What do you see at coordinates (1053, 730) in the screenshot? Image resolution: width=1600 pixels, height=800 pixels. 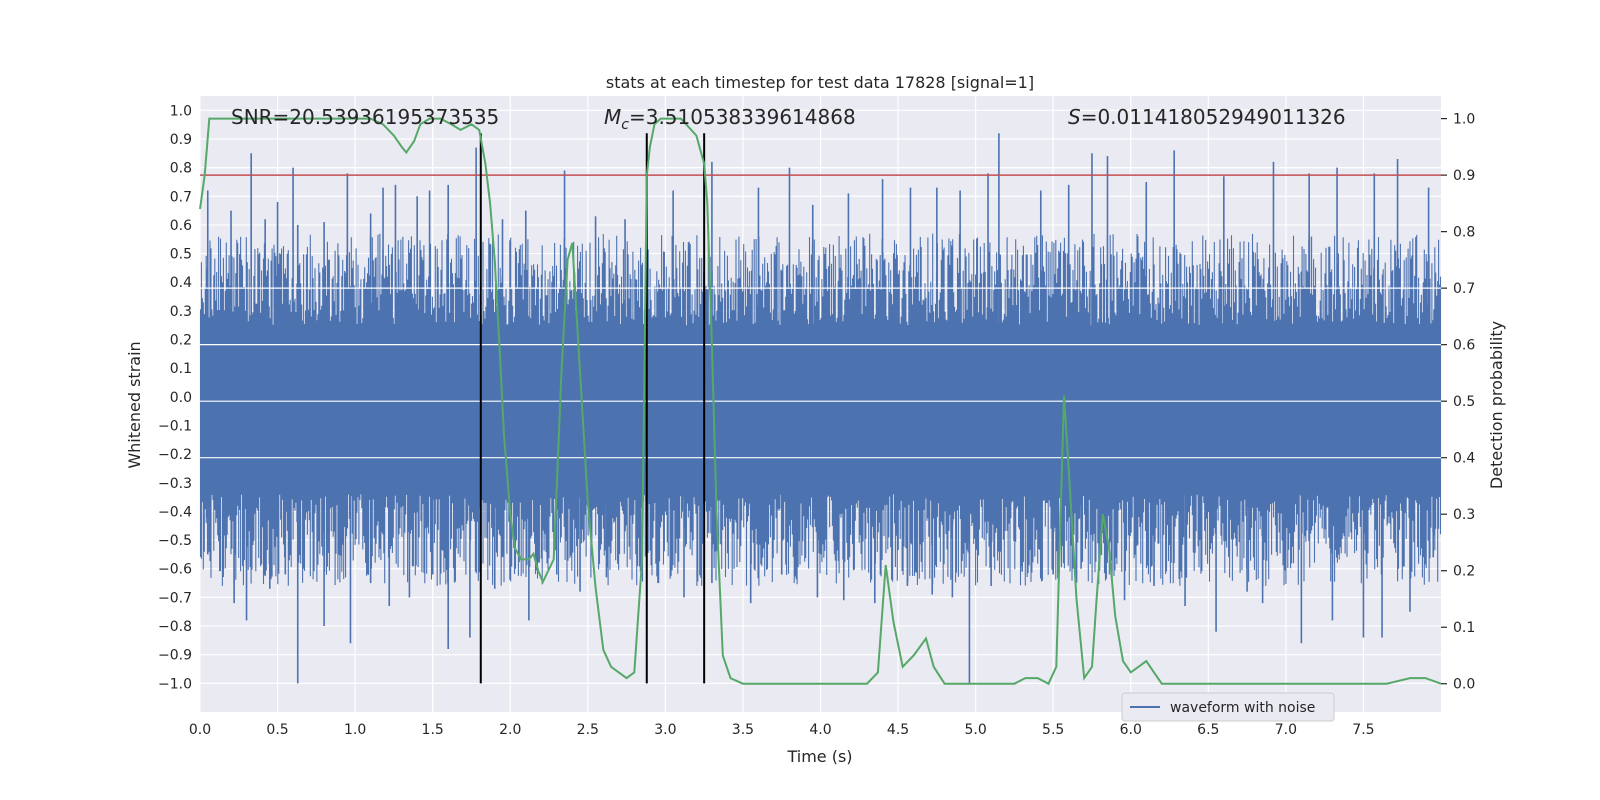 I see `x-tick-label-11: 5.5` at bounding box center [1053, 730].